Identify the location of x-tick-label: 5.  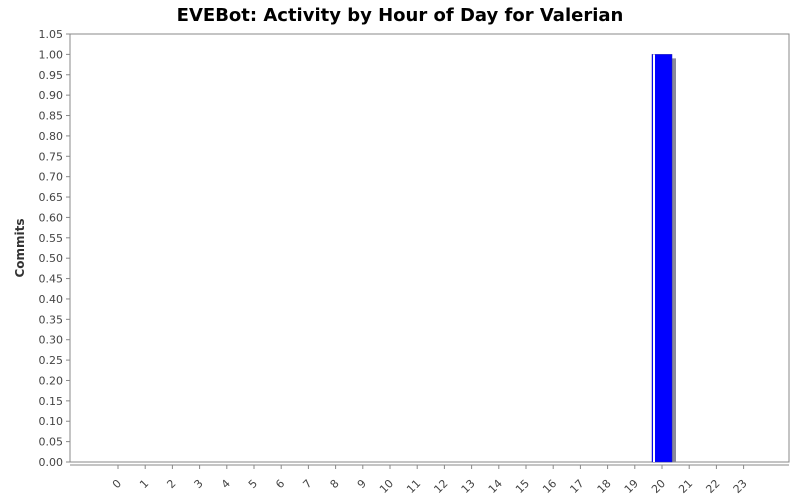
(253, 484).